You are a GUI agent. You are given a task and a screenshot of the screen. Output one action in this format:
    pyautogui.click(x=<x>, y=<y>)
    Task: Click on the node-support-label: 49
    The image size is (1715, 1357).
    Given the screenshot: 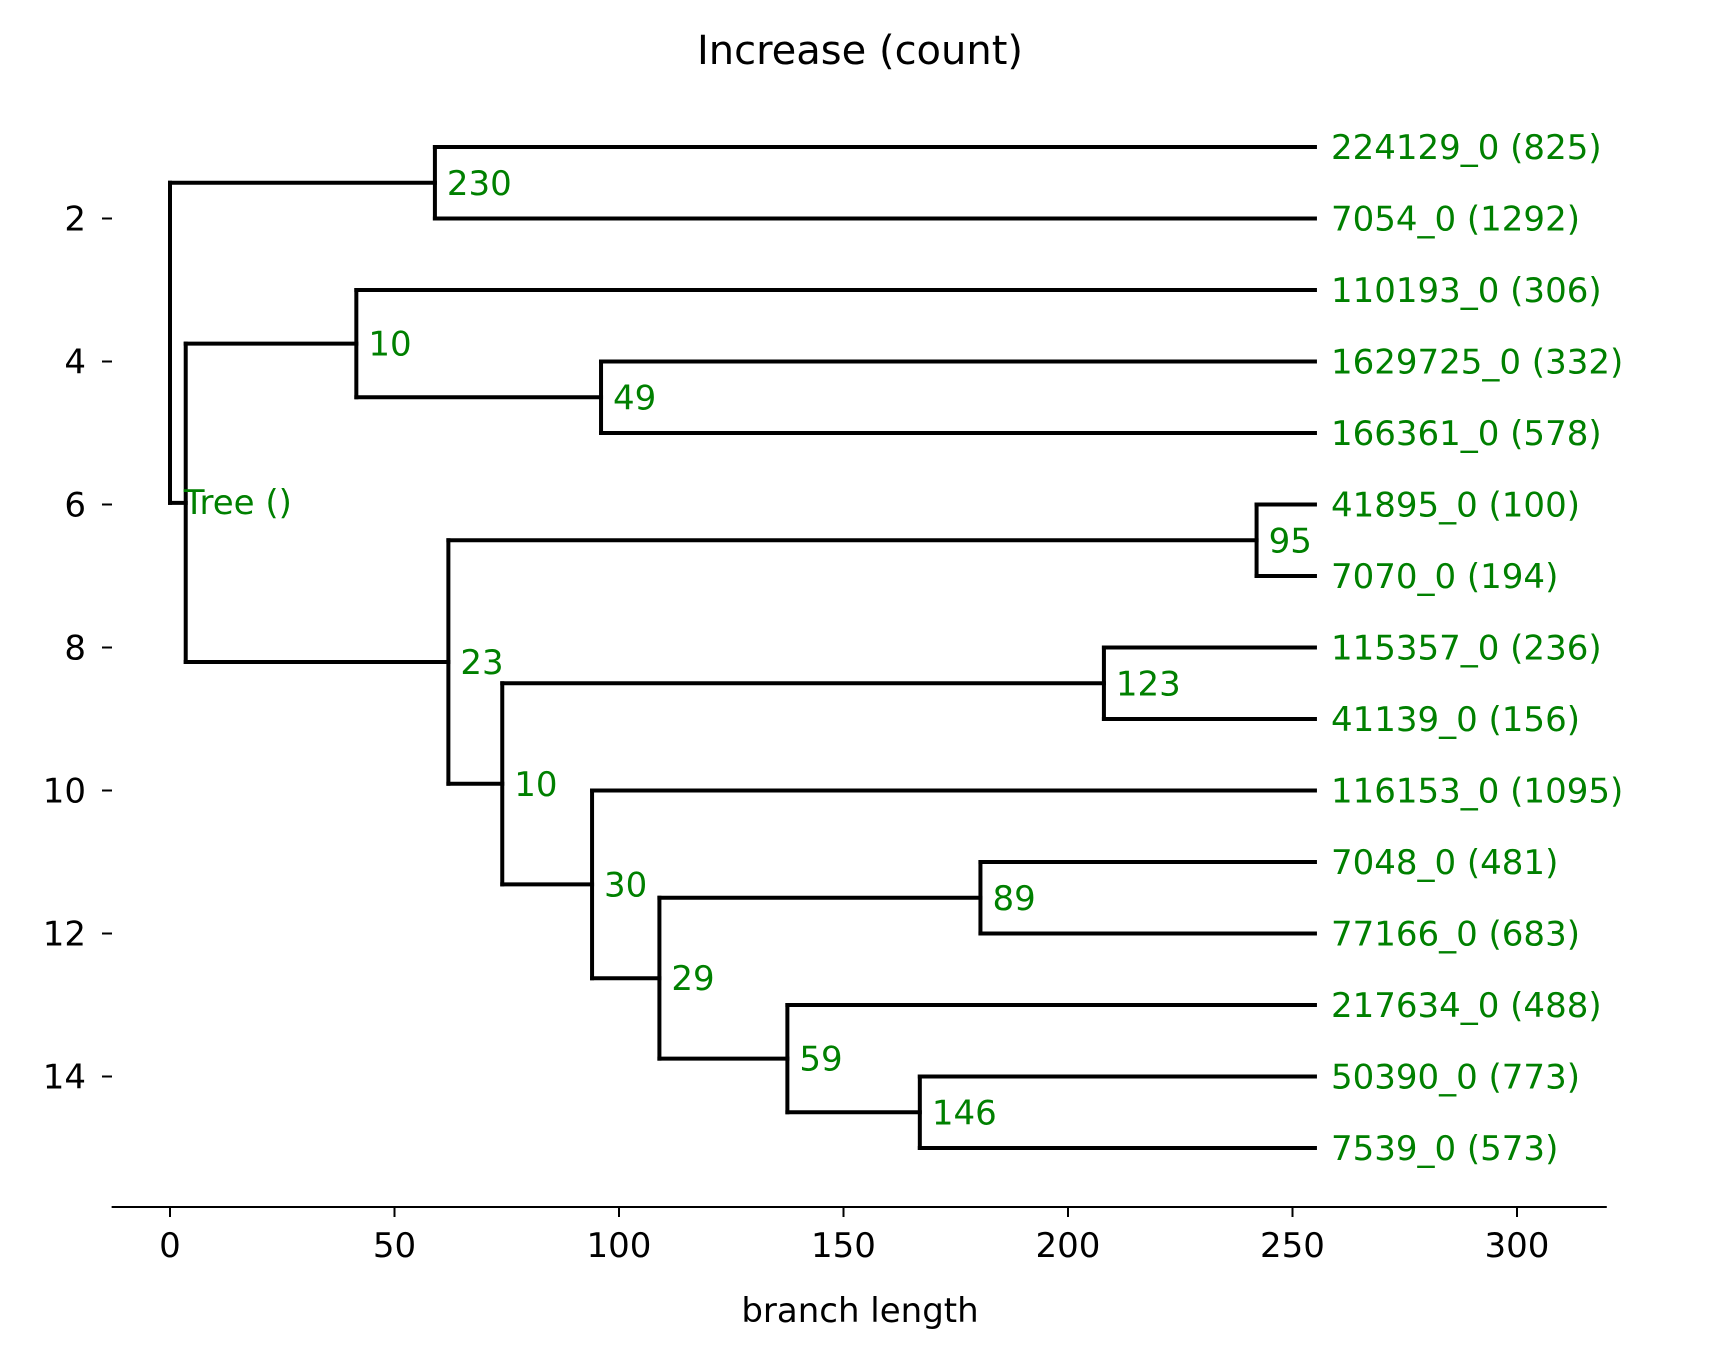 What is the action you would take?
    pyautogui.click(x=634, y=398)
    